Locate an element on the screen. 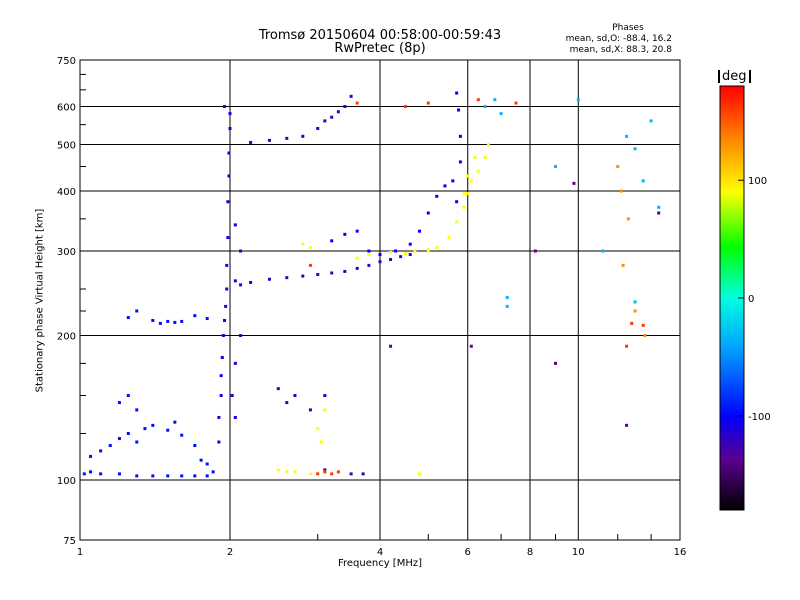  x-axis-label: Frequency [MHz] is located at coordinates (380, 563).